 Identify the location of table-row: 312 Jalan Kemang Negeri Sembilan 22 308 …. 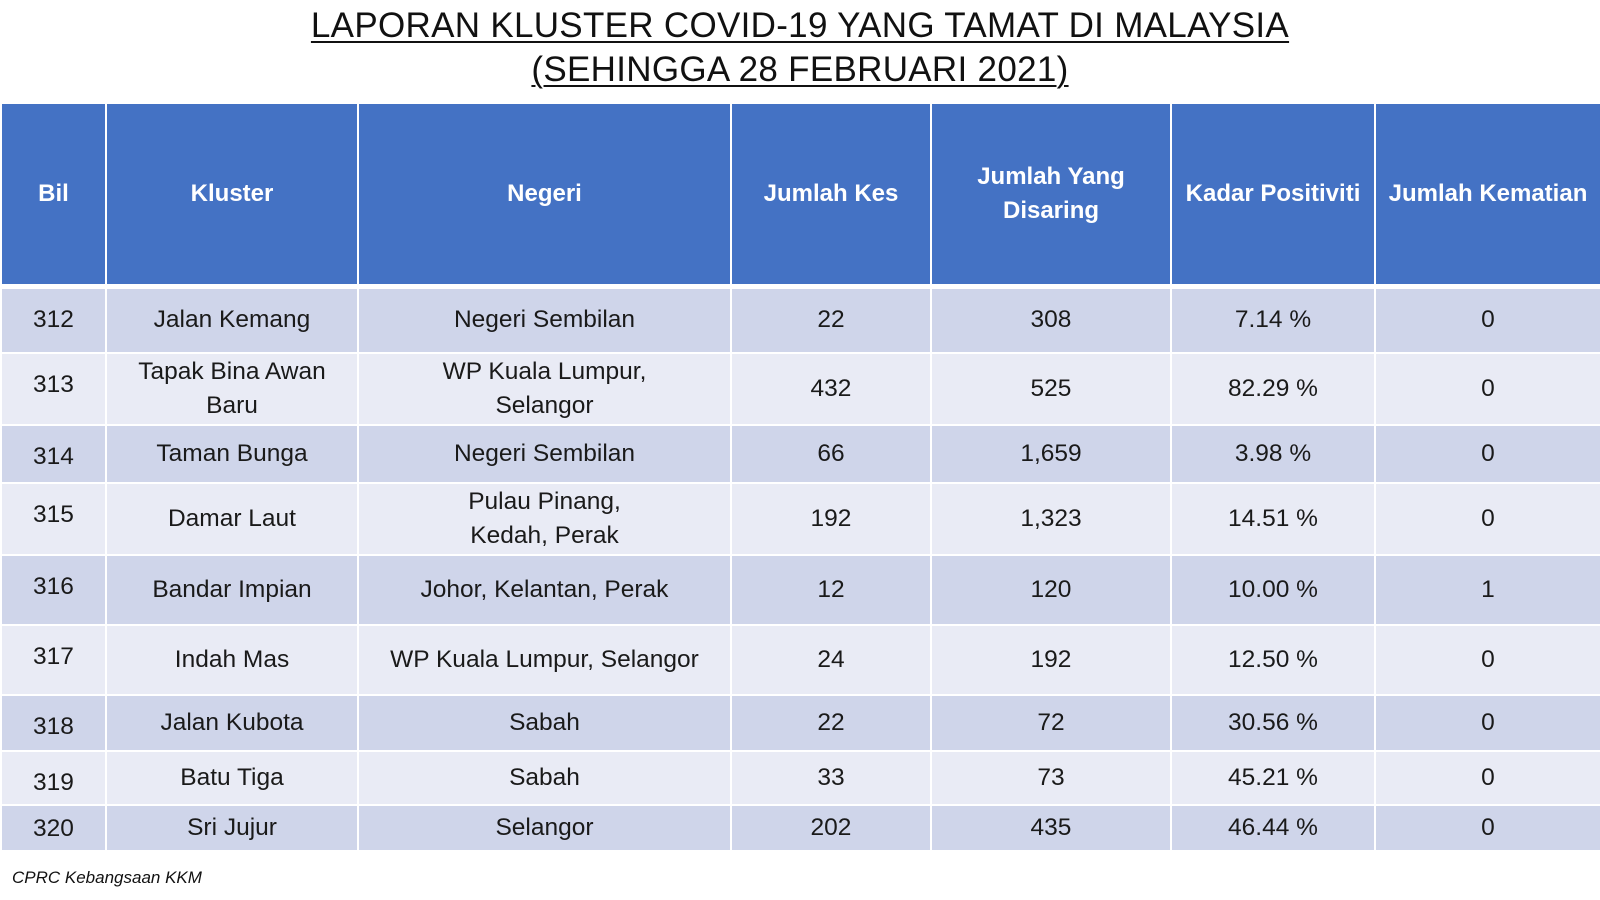
(800, 319).